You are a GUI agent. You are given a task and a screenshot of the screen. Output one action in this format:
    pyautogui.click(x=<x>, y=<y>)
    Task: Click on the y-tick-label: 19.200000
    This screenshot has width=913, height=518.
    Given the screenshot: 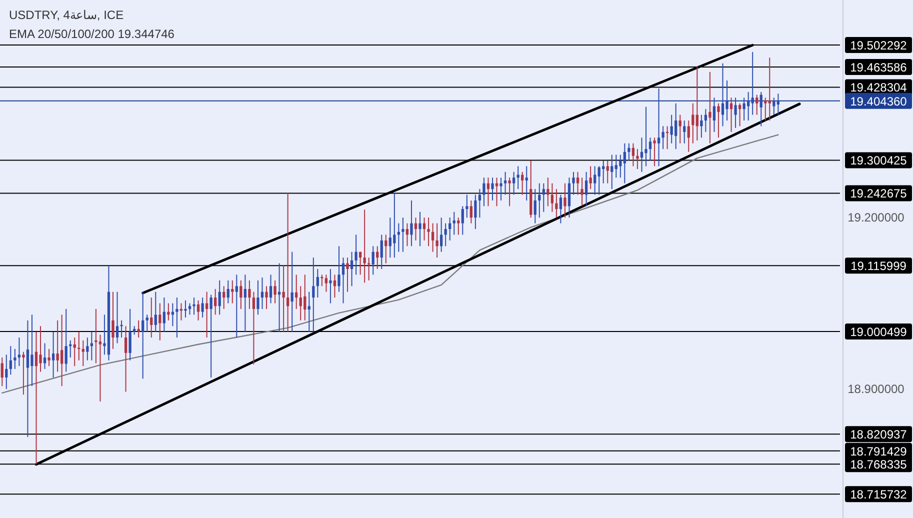 What is the action you would take?
    pyautogui.click(x=876, y=217)
    